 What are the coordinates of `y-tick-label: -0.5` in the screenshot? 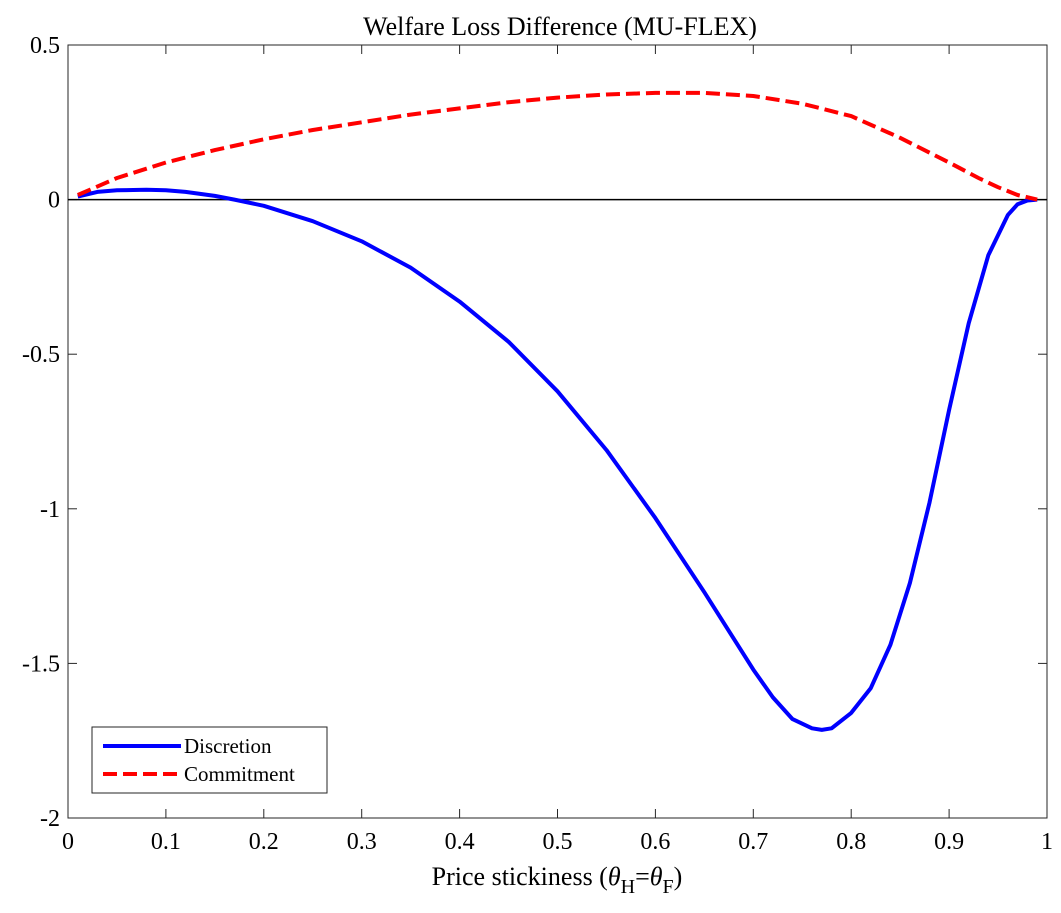 It's located at (41, 355).